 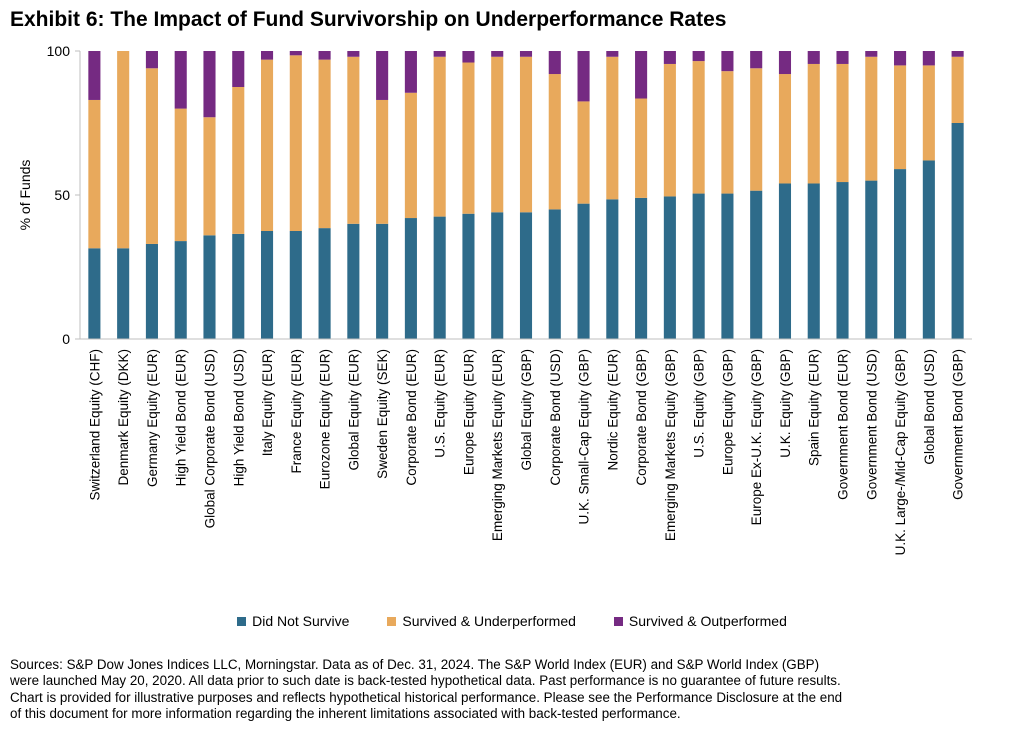 I want to click on y-tick-label: 100, so click(x=59, y=51).